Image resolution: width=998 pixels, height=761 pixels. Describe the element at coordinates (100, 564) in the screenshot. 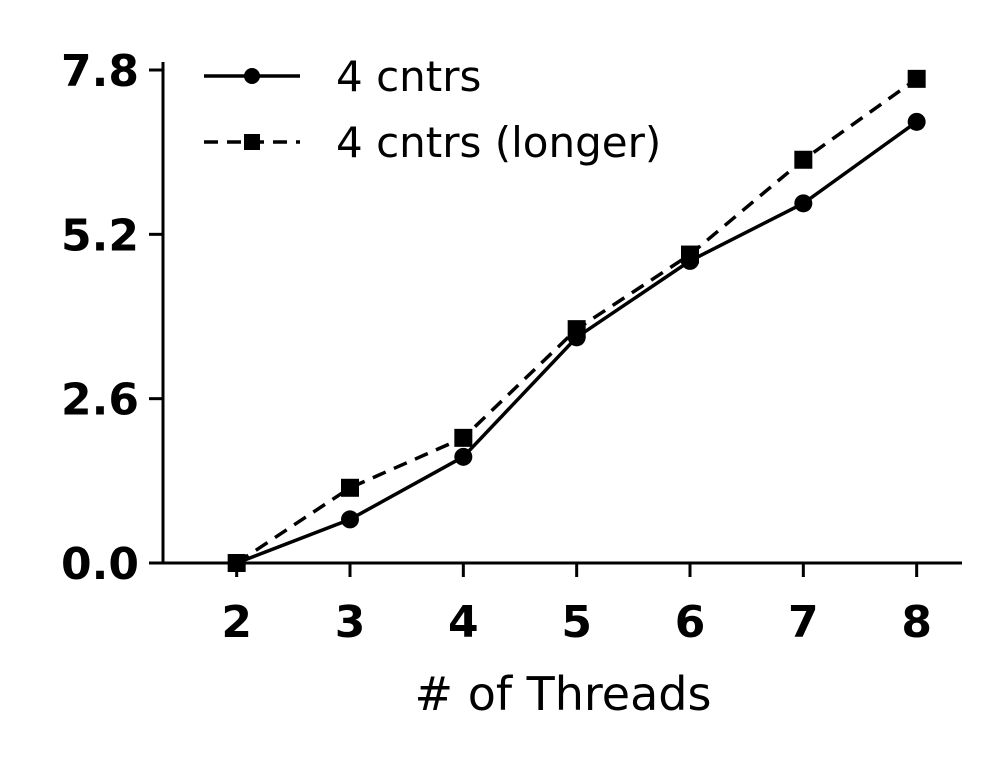

I see `y-tick-label: 0.0` at that location.